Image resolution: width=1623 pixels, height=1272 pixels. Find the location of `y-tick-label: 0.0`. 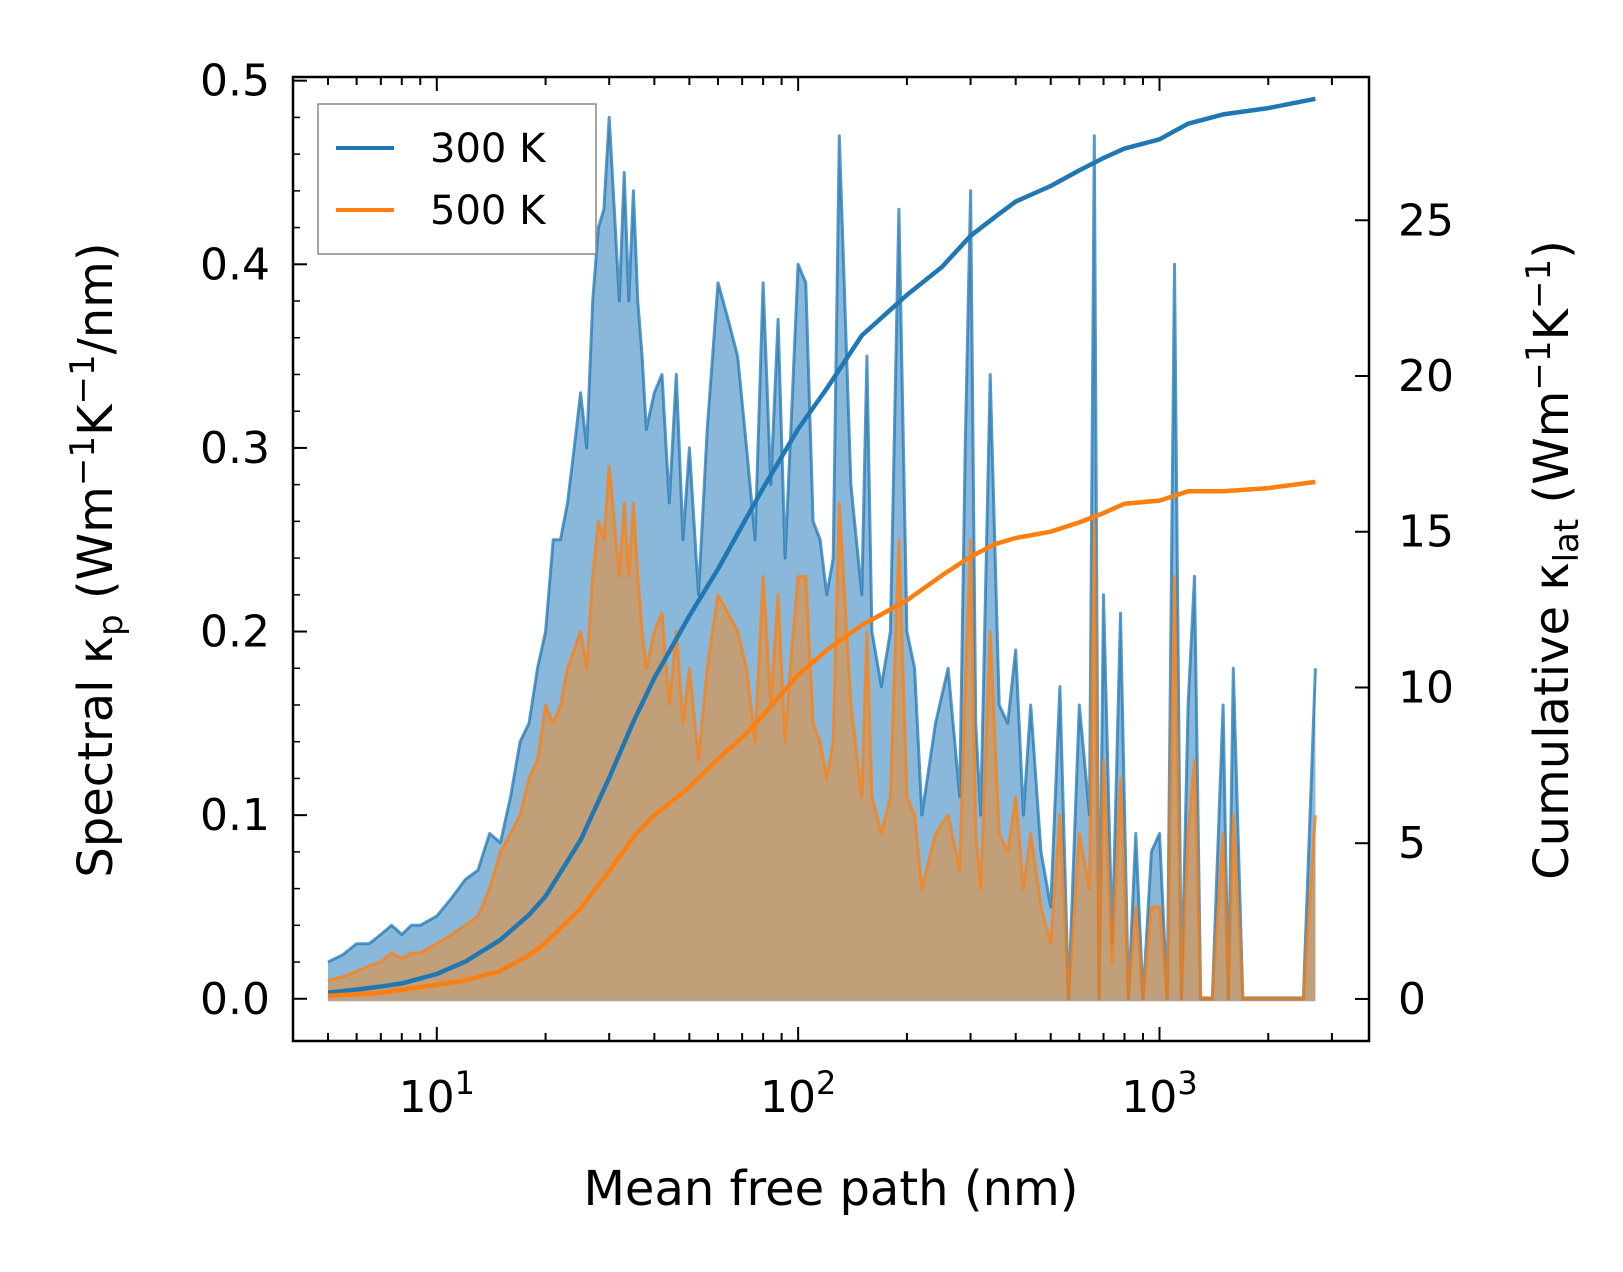

y-tick-label: 0.0 is located at coordinates (235, 999).